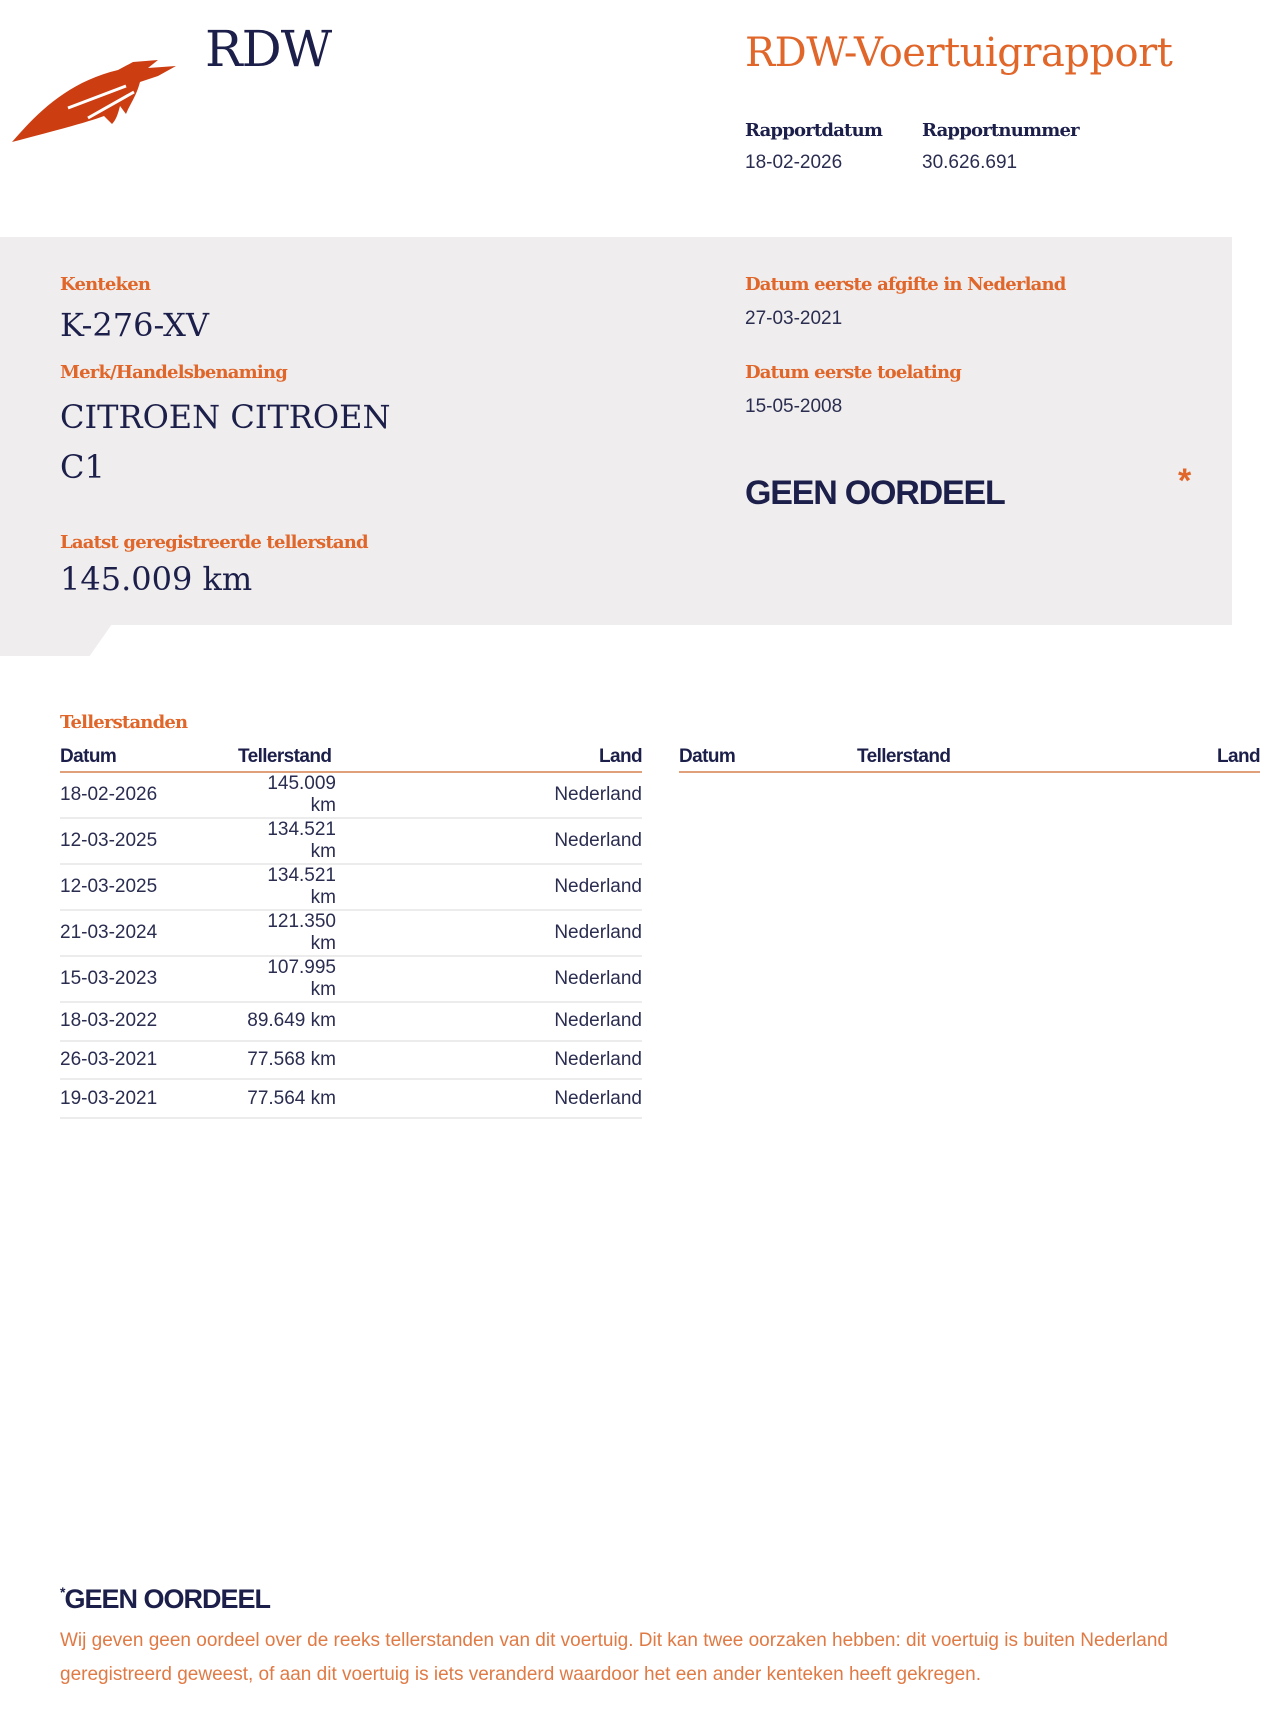  What do you see at coordinates (1001, 130) in the screenshot?
I see `report-number-label: Rapportnummer` at bounding box center [1001, 130].